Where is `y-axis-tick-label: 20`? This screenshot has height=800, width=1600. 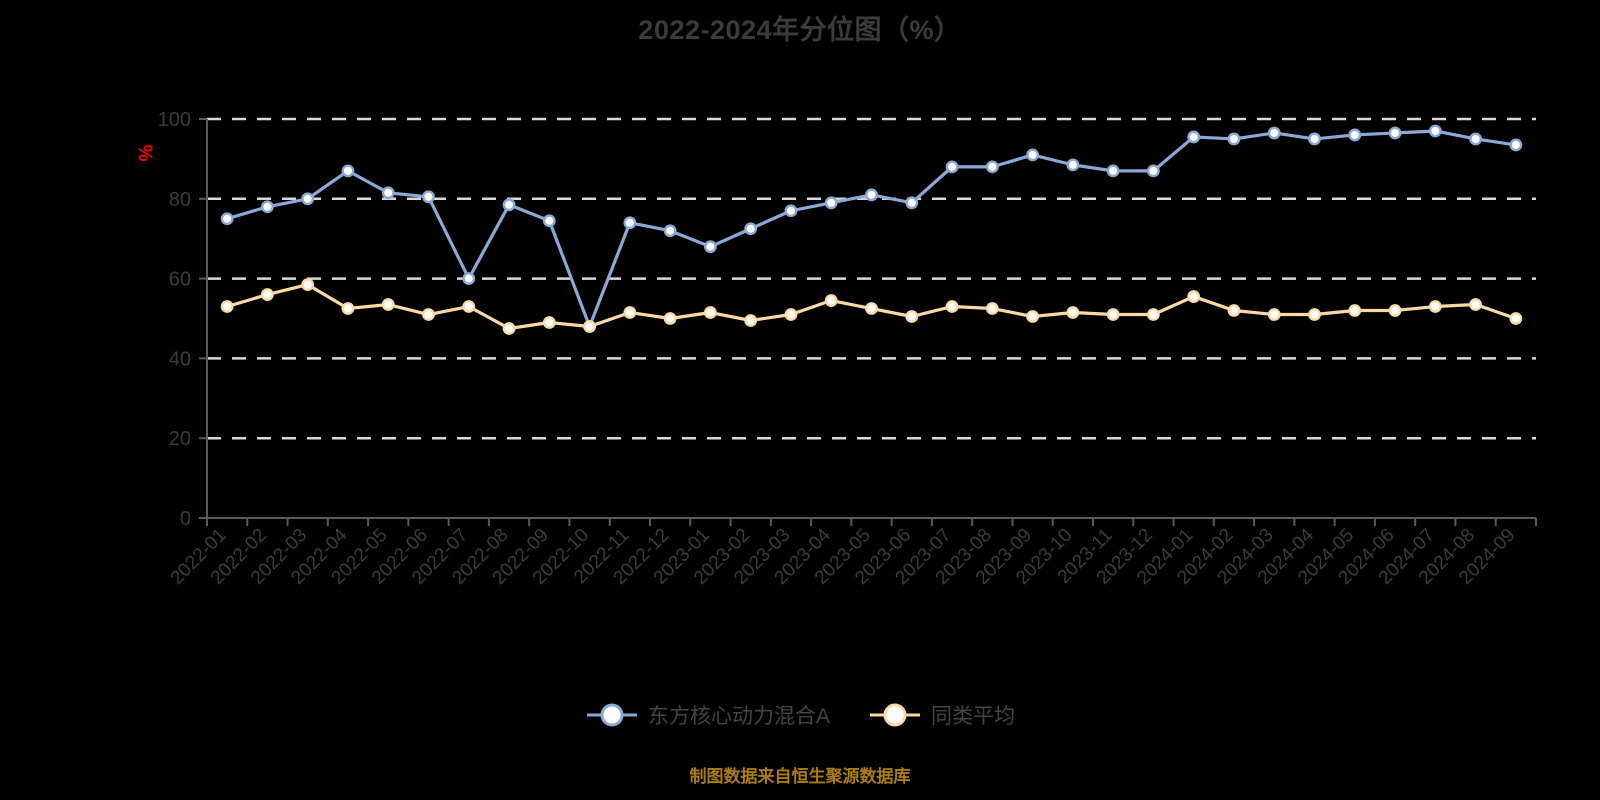
y-axis-tick-label: 20 is located at coordinates (180, 439).